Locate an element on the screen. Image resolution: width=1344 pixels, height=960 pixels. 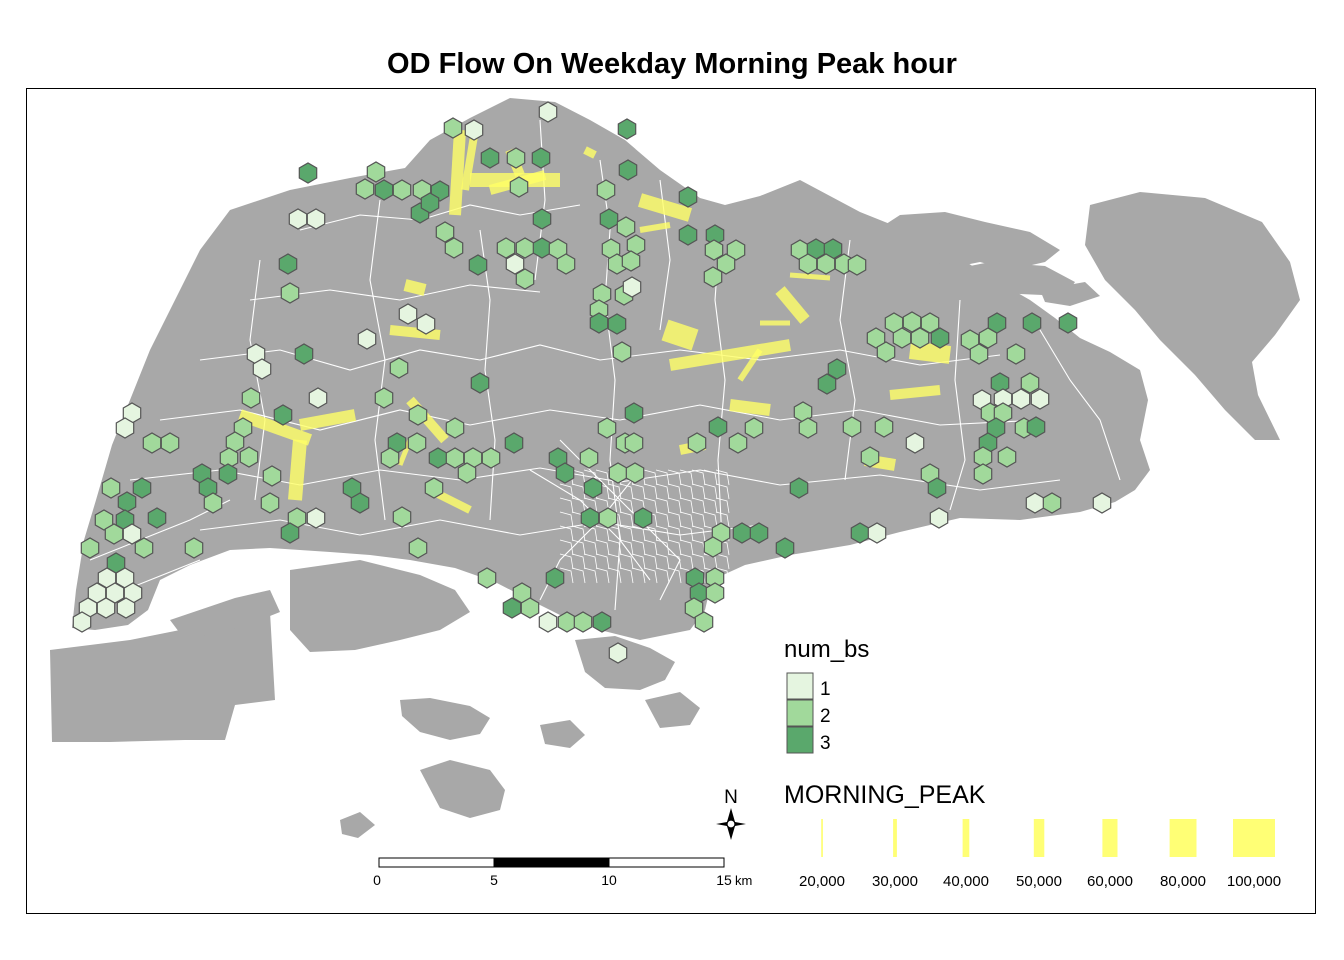
sentosa-island is located at coordinates (625, 663).